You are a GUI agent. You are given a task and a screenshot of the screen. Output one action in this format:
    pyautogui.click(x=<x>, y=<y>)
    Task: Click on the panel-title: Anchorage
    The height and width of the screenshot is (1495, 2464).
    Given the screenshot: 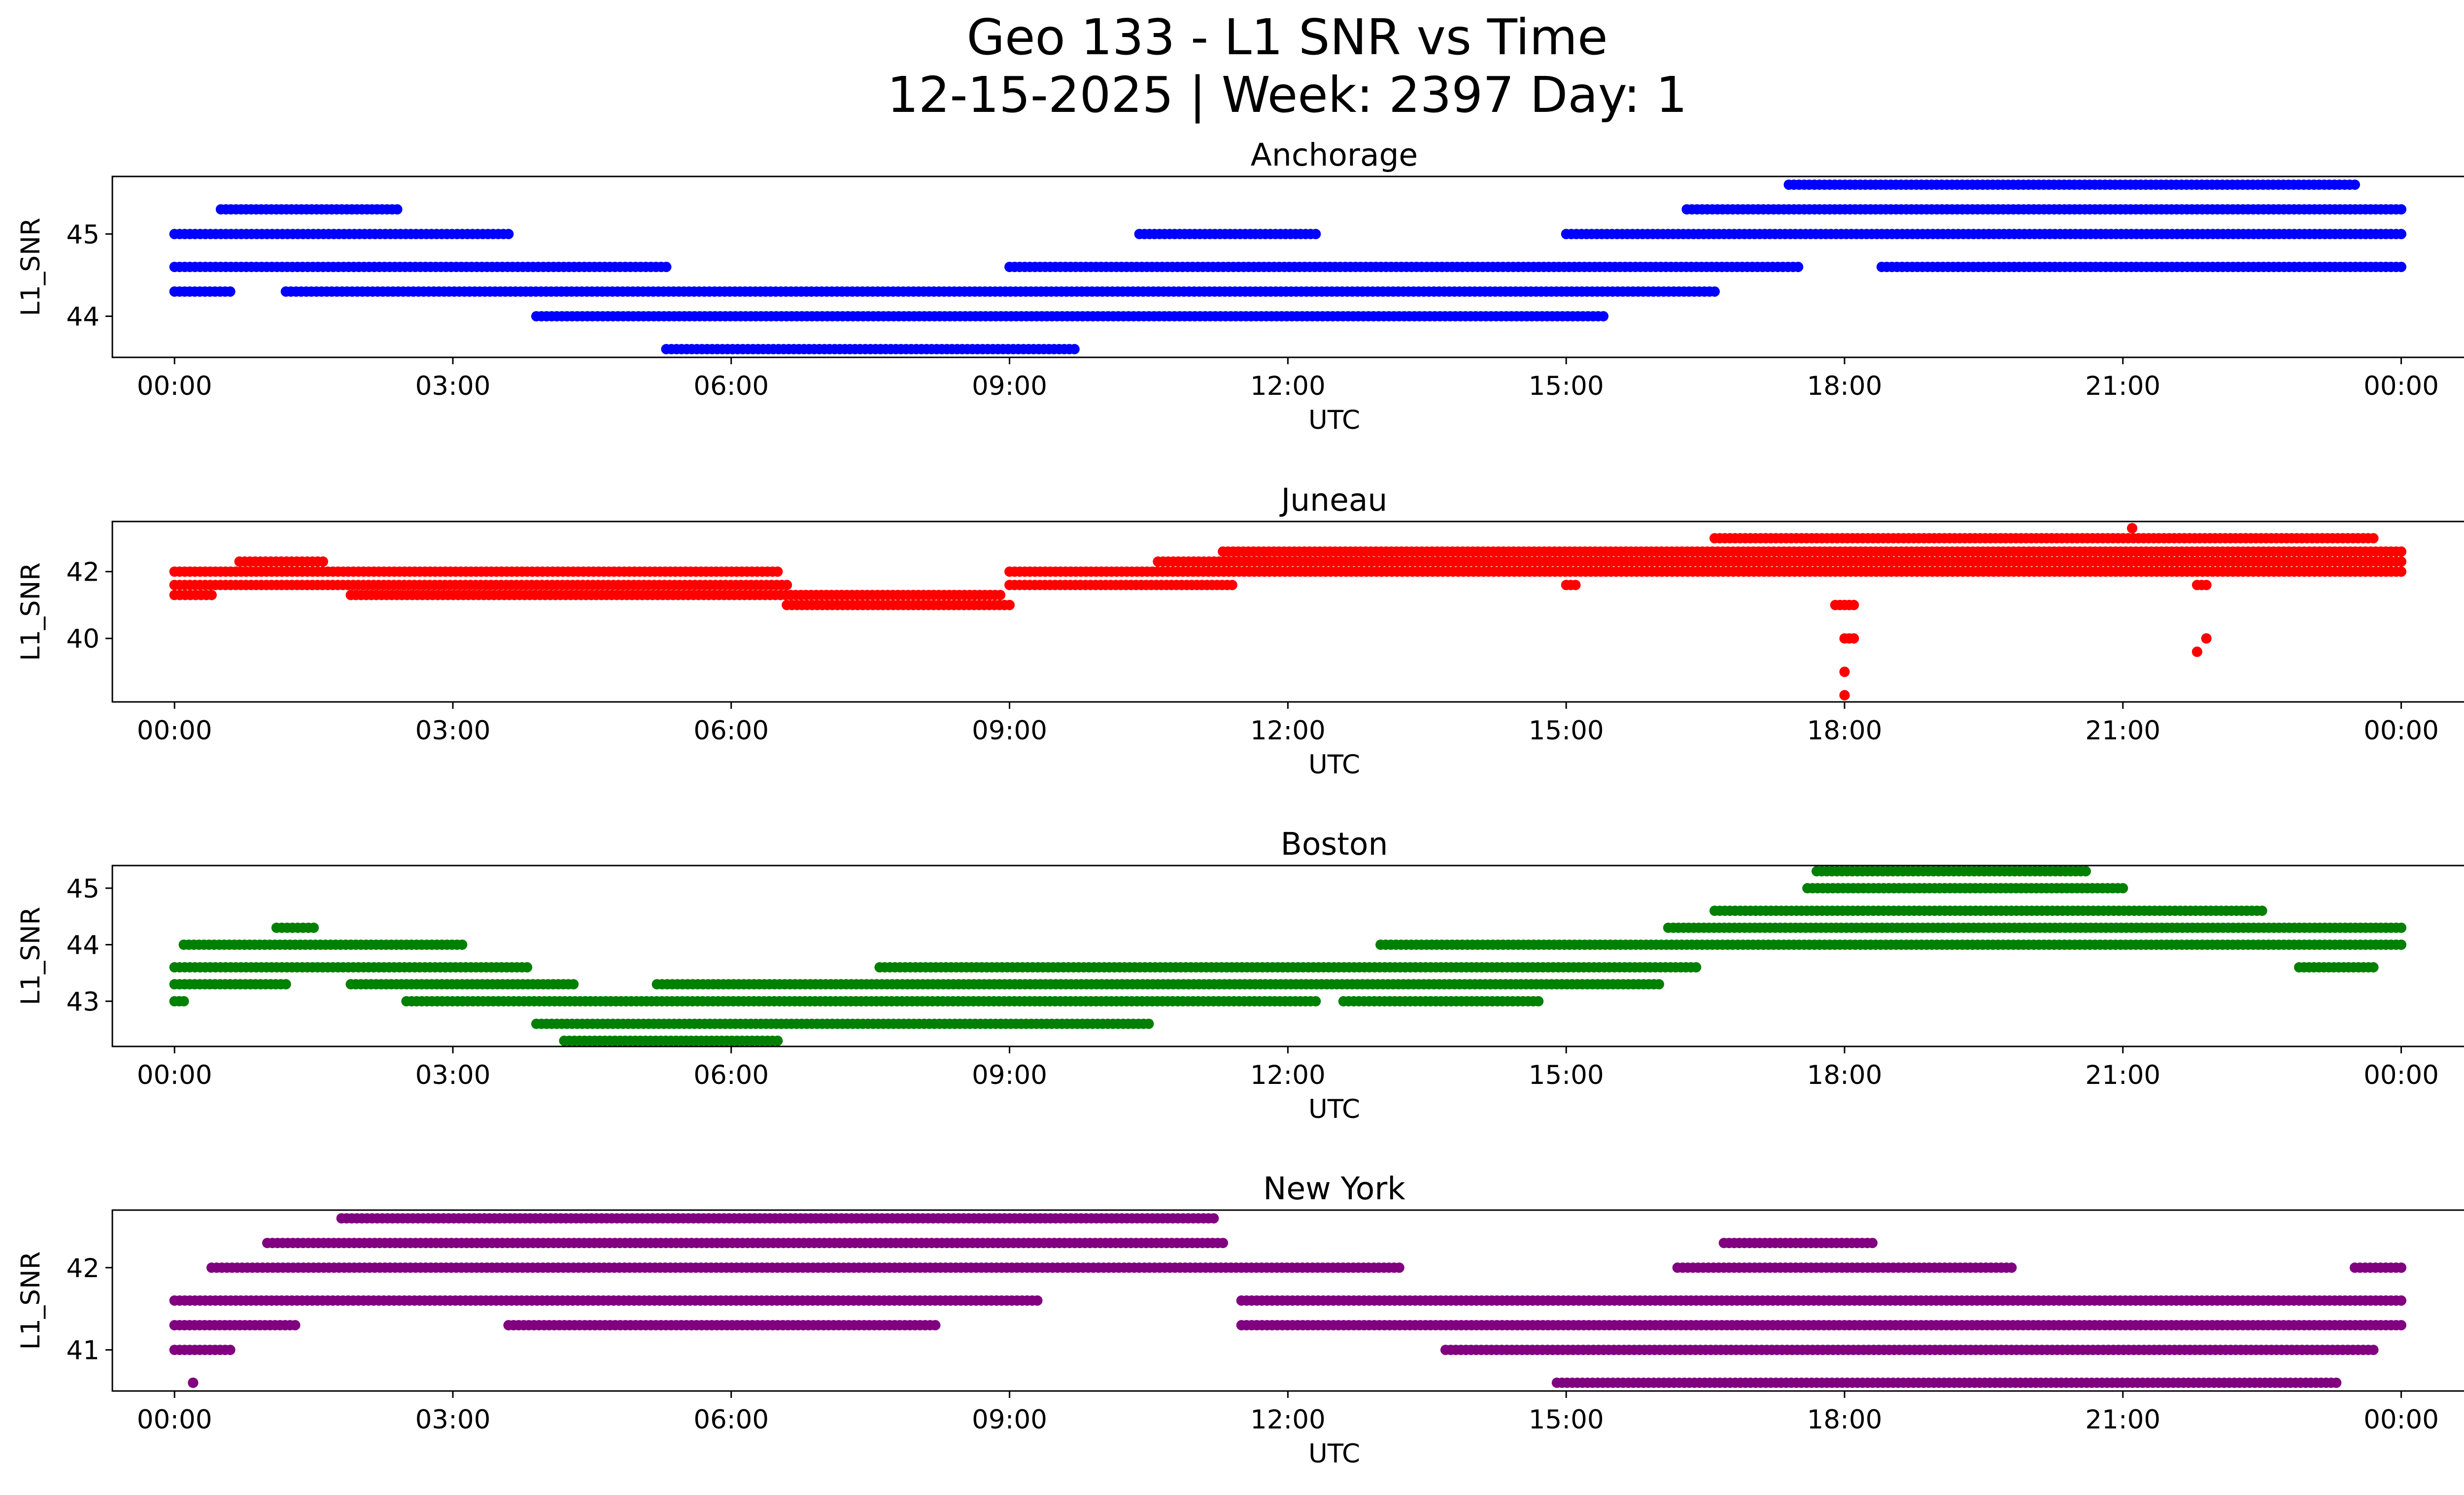 What is the action you would take?
    pyautogui.click(x=1334, y=155)
    